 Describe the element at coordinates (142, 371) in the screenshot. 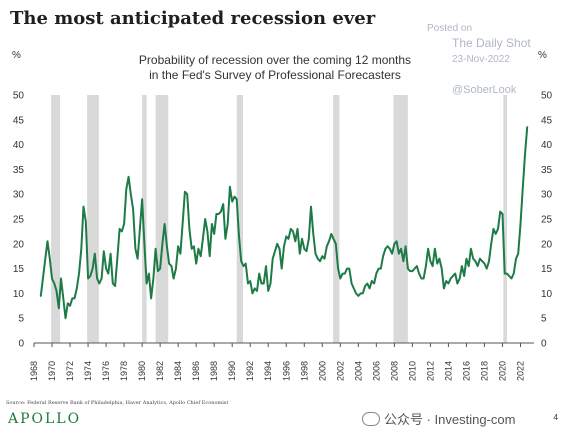

I see `x-tick-1980: 1980` at that location.